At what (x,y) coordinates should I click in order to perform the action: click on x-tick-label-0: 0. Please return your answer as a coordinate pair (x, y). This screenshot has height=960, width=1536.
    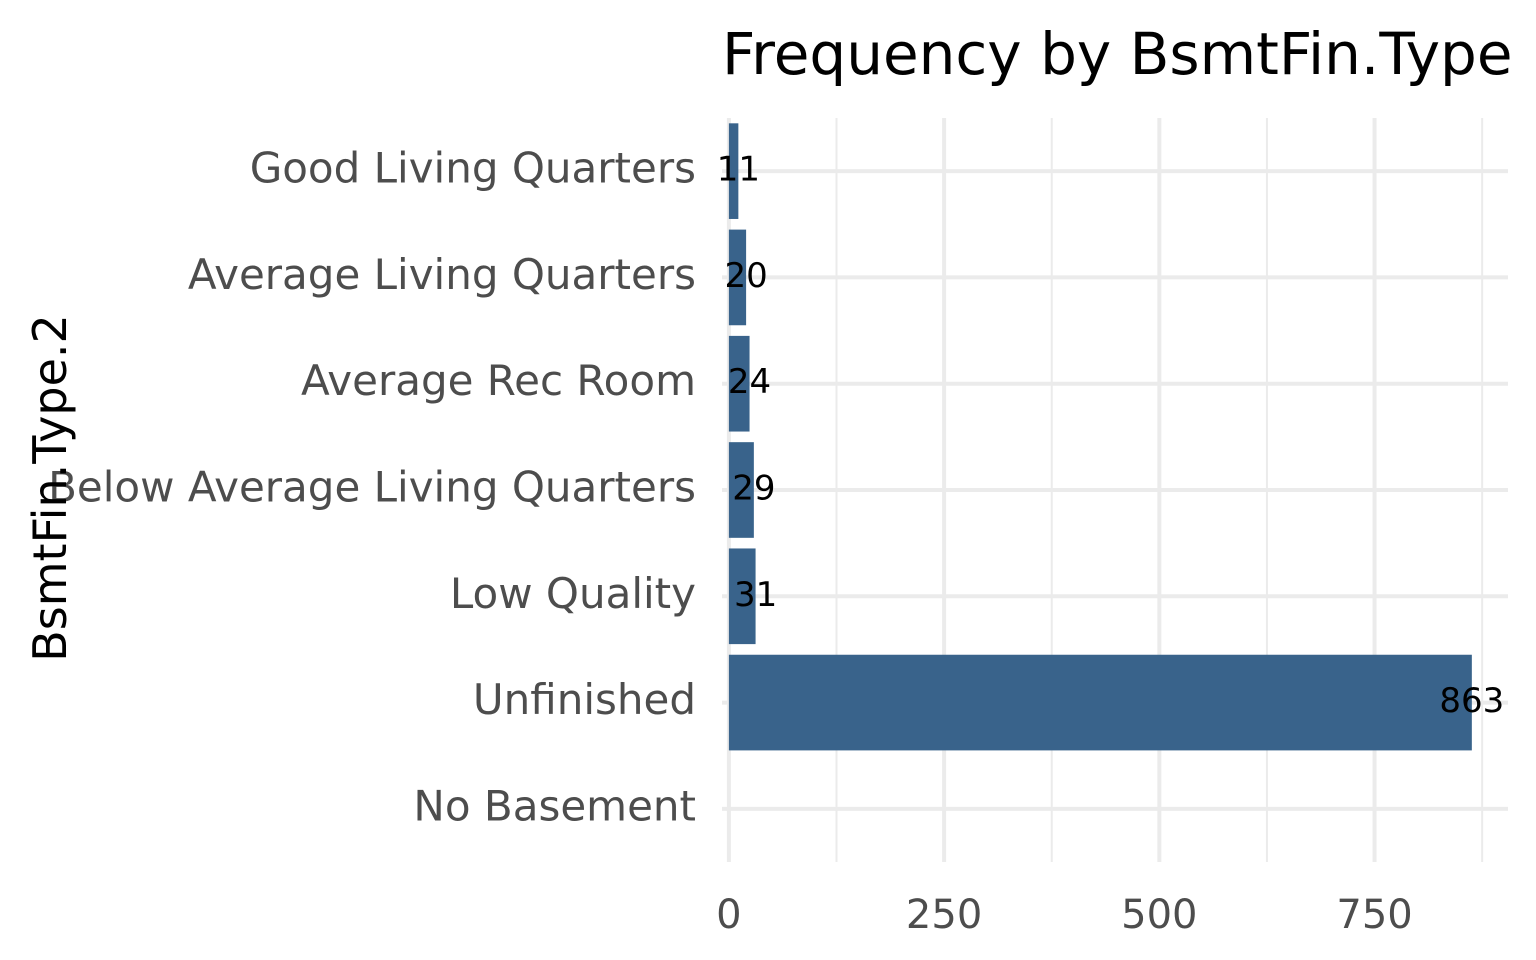
    Looking at the image, I should click on (728, 915).